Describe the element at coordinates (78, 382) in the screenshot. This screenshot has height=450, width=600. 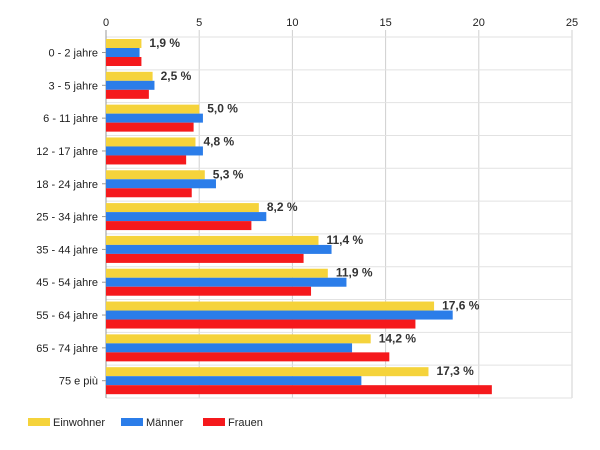
I see `category-label: 75 e più` at that location.